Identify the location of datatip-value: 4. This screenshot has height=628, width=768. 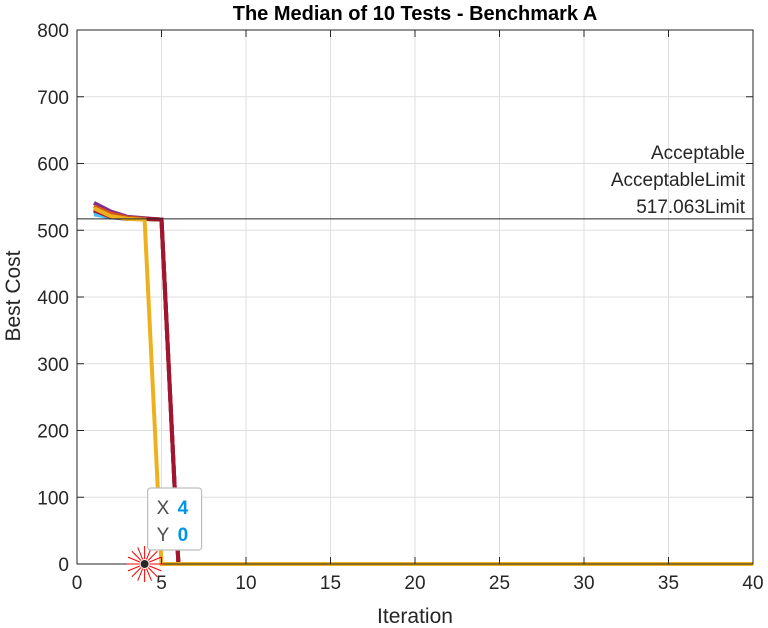
(183, 508).